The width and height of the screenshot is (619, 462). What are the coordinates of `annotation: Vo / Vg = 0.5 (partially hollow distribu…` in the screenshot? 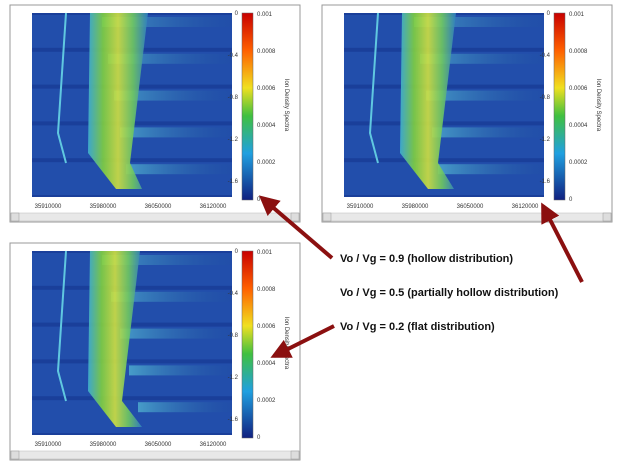 It's located at (449, 293).